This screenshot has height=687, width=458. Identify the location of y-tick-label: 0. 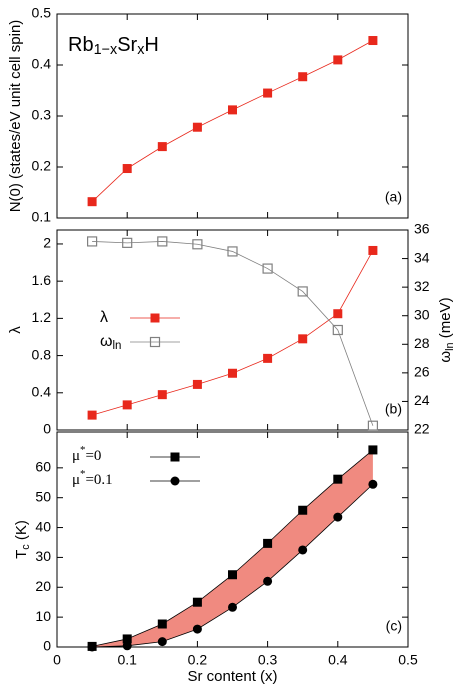
(47, 429).